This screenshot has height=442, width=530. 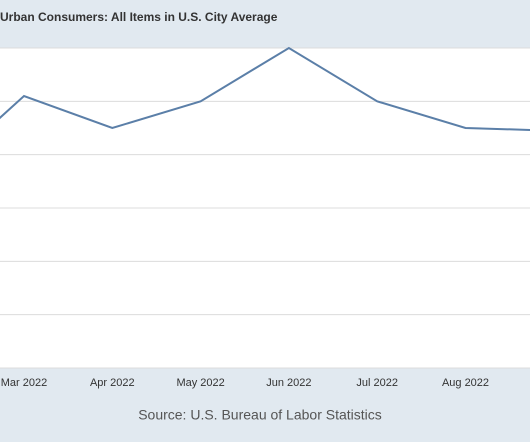 What do you see at coordinates (24, 383) in the screenshot?
I see `x-tick-label: Mar 2022` at bounding box center [24, 383].